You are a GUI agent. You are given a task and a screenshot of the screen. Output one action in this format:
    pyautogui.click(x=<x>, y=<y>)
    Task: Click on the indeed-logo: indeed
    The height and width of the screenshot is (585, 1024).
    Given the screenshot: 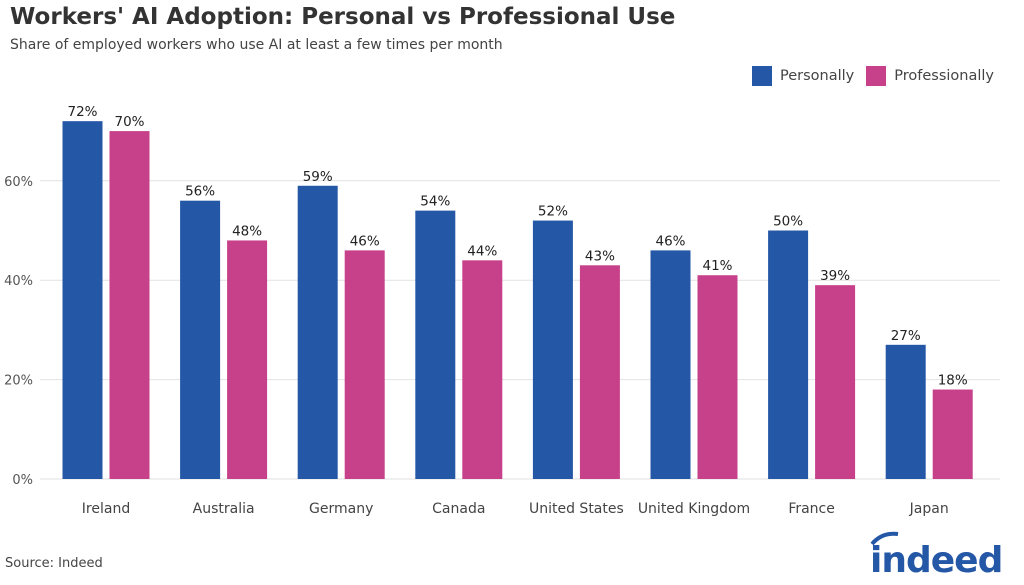 What is the action you would take?
    pyautogui.click(x=936, y=555)
    